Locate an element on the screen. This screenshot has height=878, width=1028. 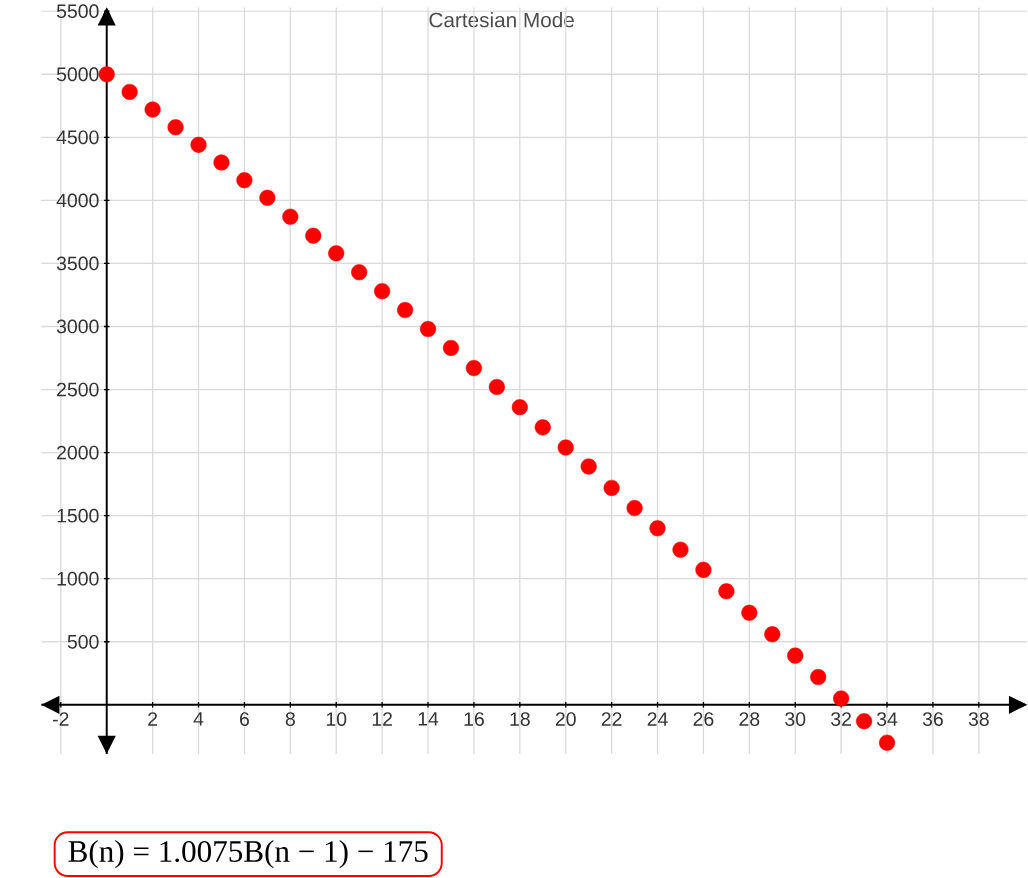
x-tick-label: 14 is located at coordinates (428, 719).